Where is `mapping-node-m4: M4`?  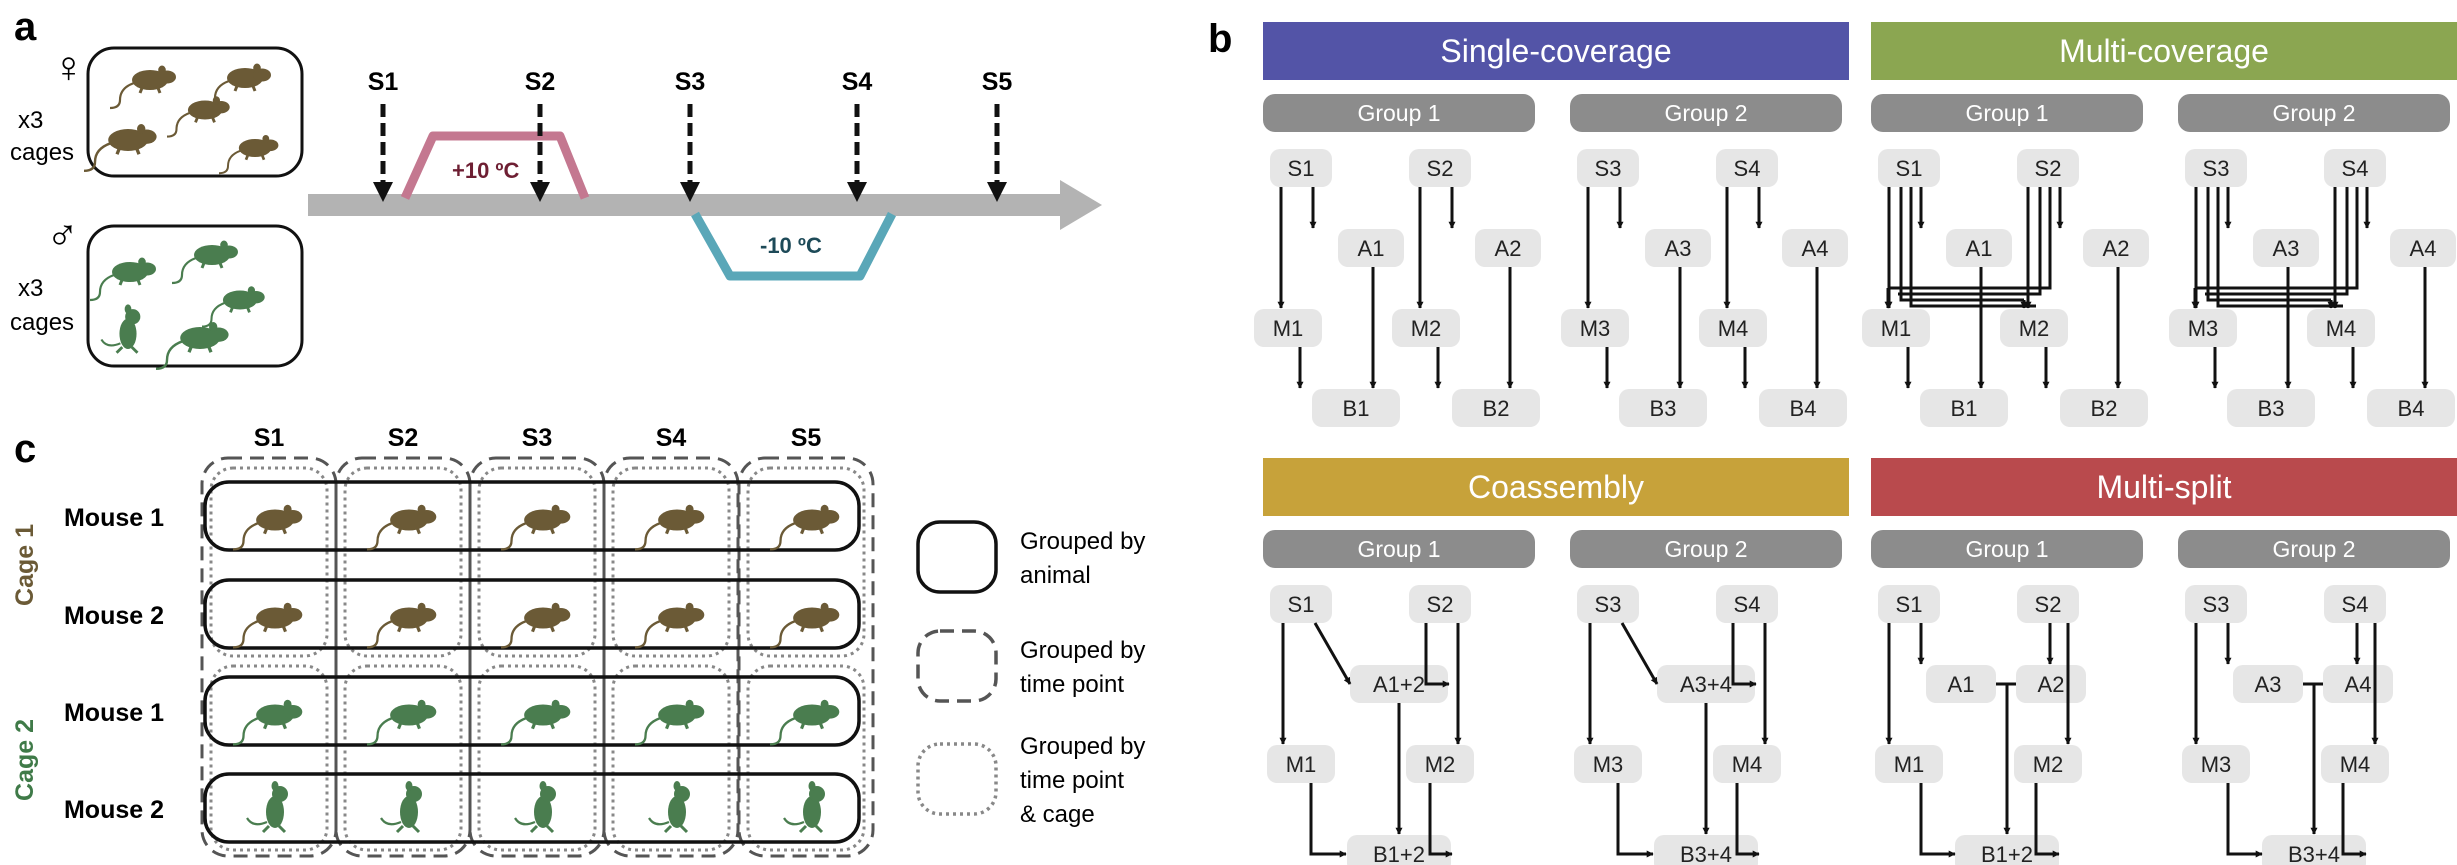 mapping-node-m4: M4 is located at coordinates (1733, 328).